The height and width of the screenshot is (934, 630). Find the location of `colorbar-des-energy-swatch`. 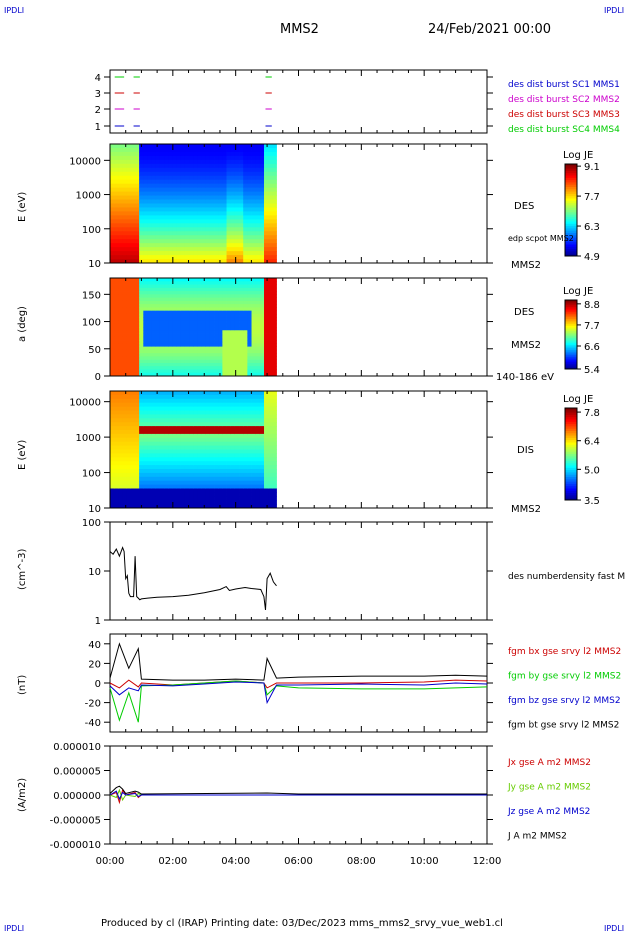

colorbar-des-energy-swatch is located at coordinates (571, 197).